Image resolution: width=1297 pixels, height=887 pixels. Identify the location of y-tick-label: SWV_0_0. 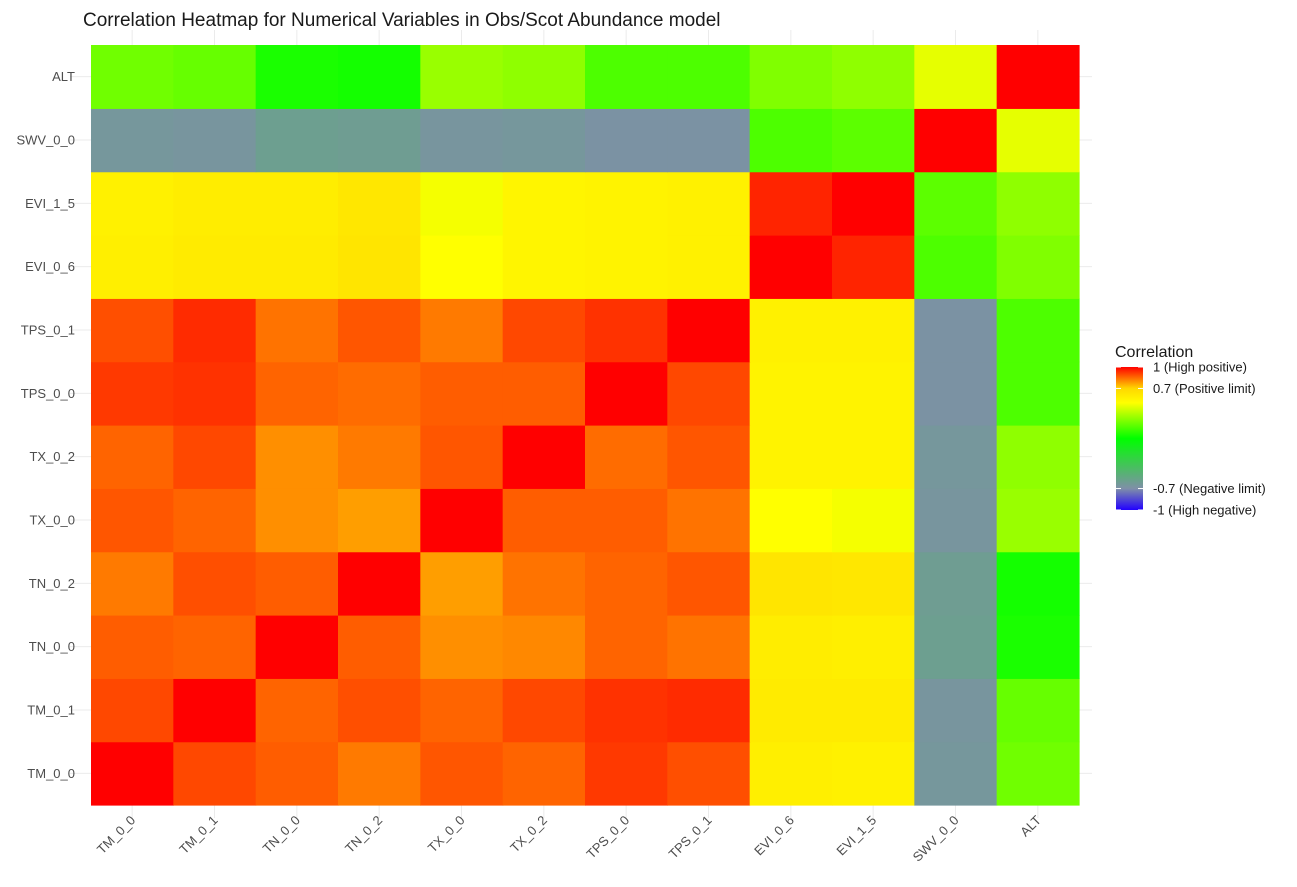
(45, 140).